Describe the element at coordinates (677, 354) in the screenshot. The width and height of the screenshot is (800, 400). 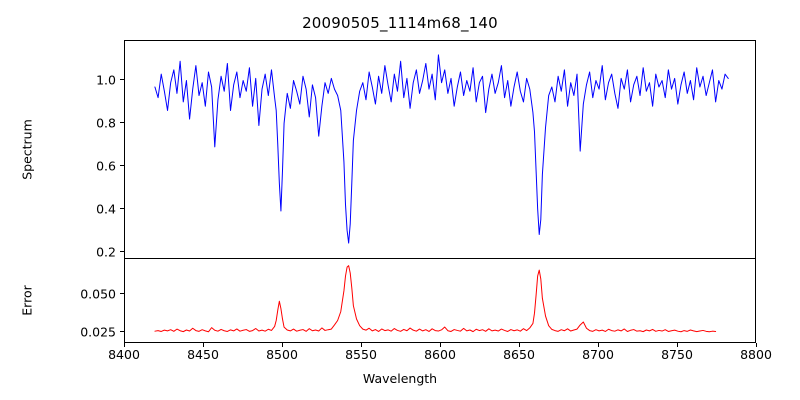
I see `x-tick-label-8750: 8750` at that location.